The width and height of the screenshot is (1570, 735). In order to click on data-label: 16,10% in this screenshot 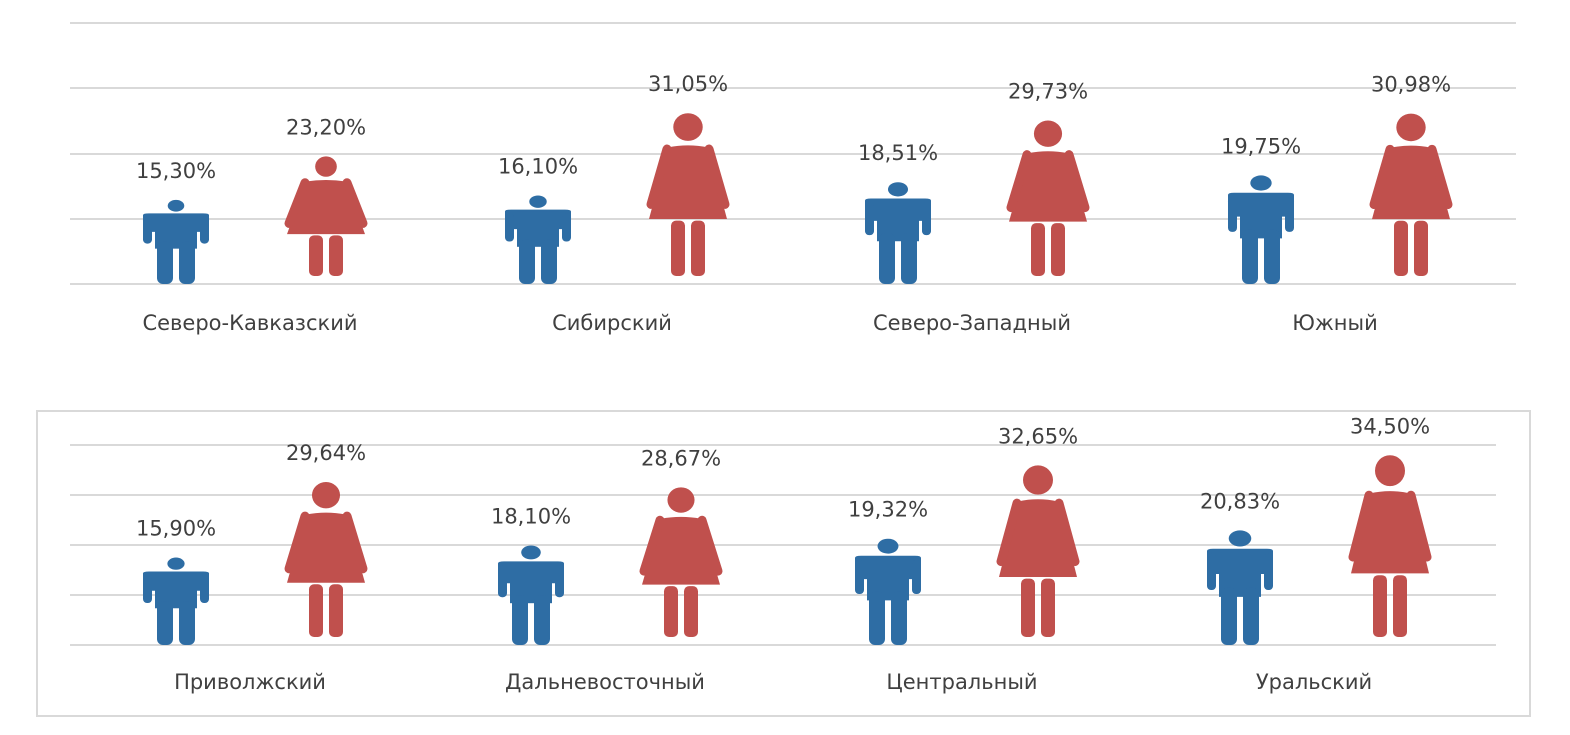, I will do `click(538, 166)`.